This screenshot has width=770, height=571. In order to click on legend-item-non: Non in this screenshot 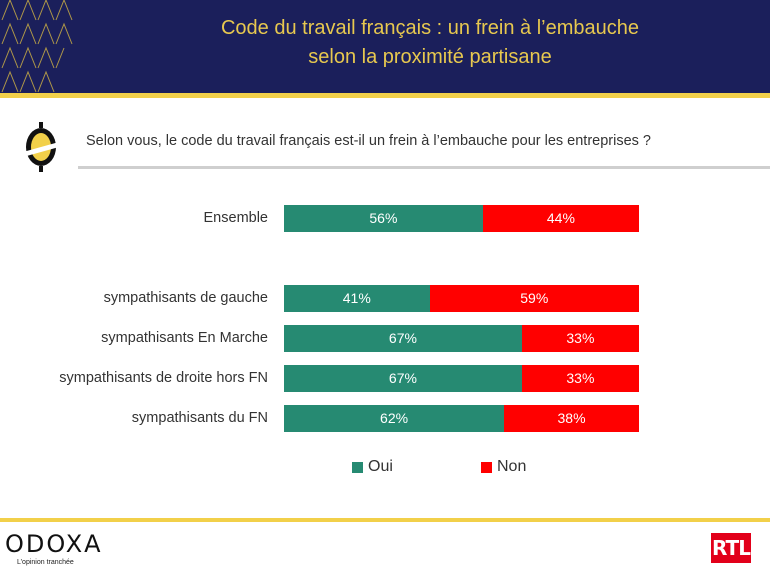, I will do `click(503, 467)`.